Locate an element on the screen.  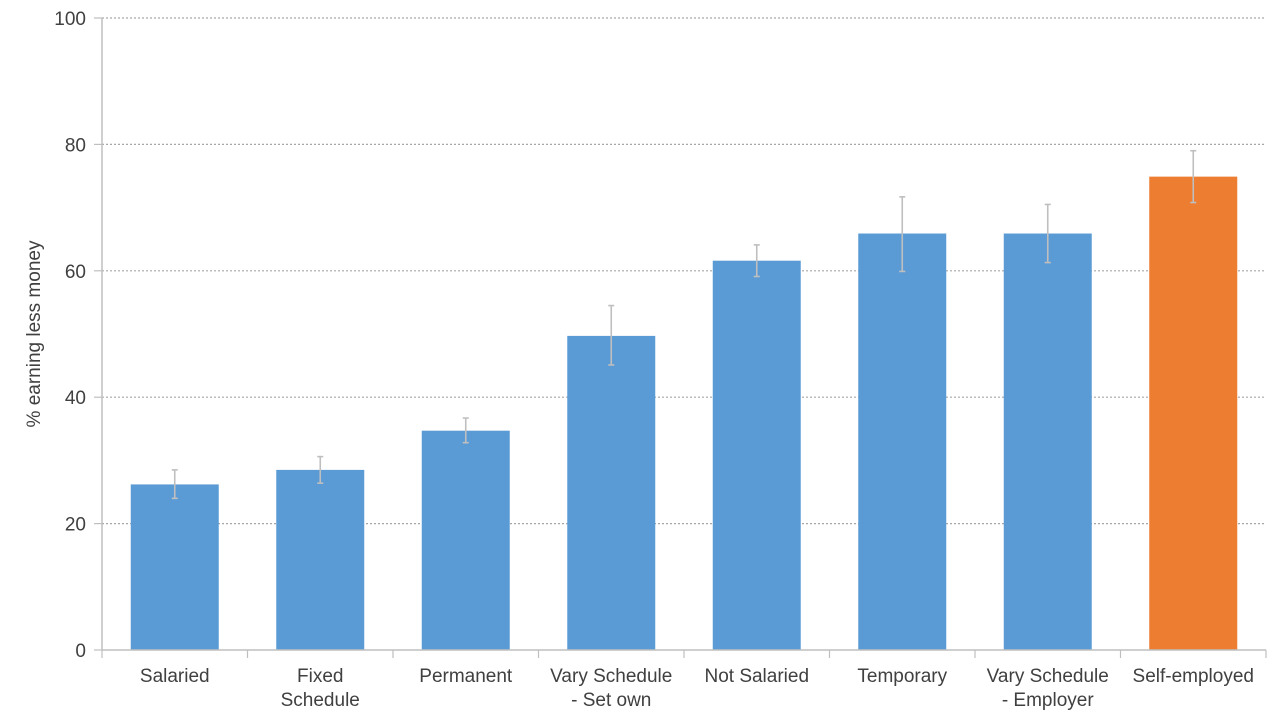
x-tick-label: Self-employed is located at coordinates (1193, 676).